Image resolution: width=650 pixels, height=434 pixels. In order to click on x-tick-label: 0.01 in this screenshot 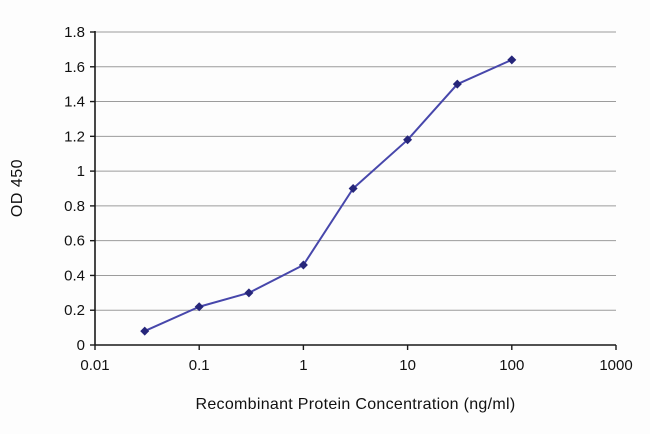, I will do `click(94, 365)`.